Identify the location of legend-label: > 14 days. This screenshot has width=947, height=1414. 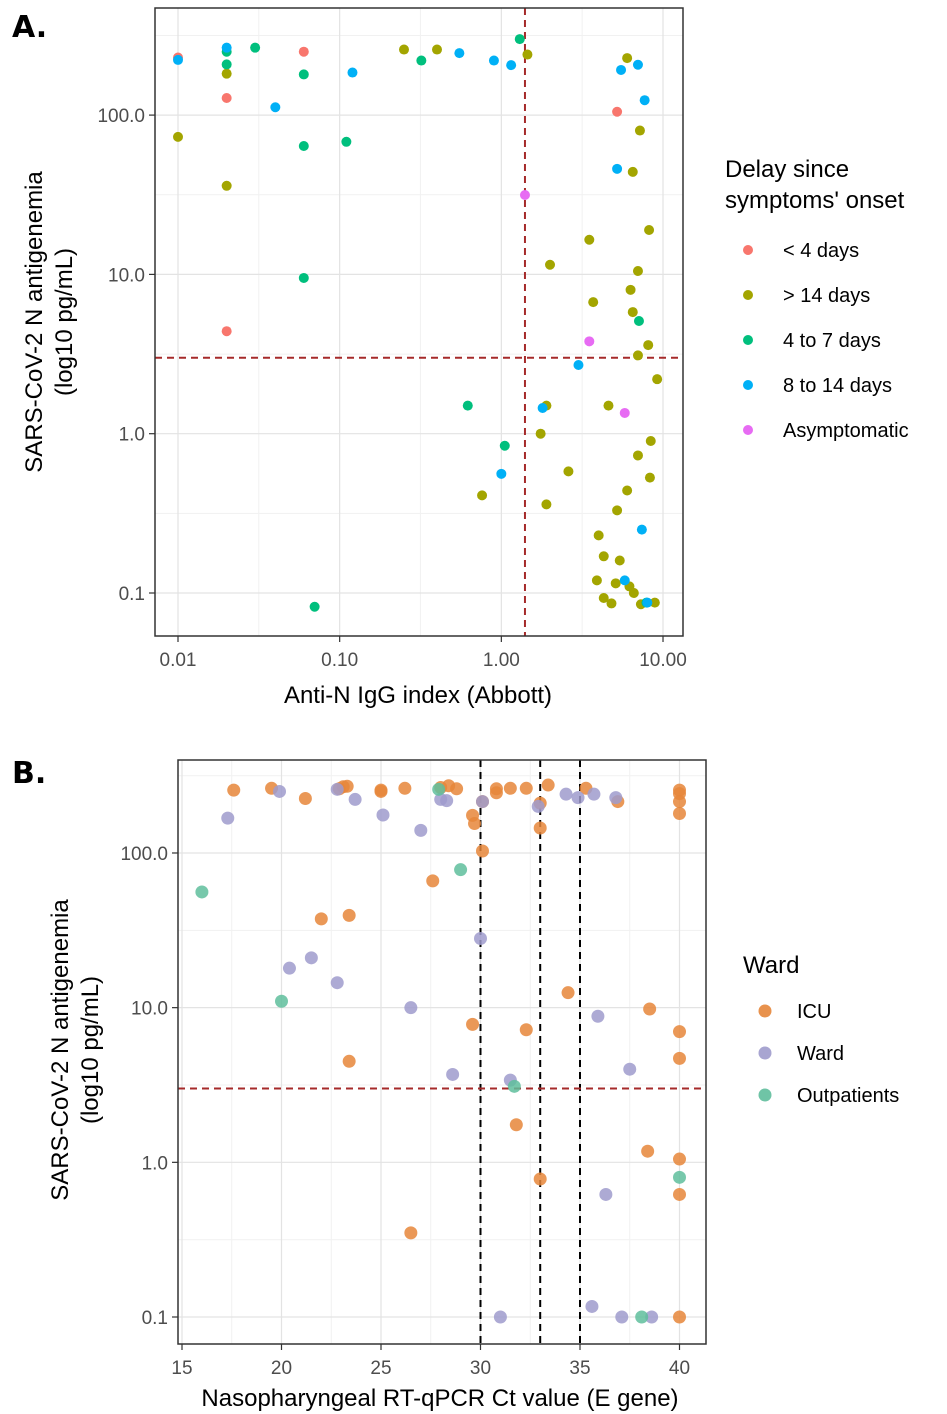
(826, 296).